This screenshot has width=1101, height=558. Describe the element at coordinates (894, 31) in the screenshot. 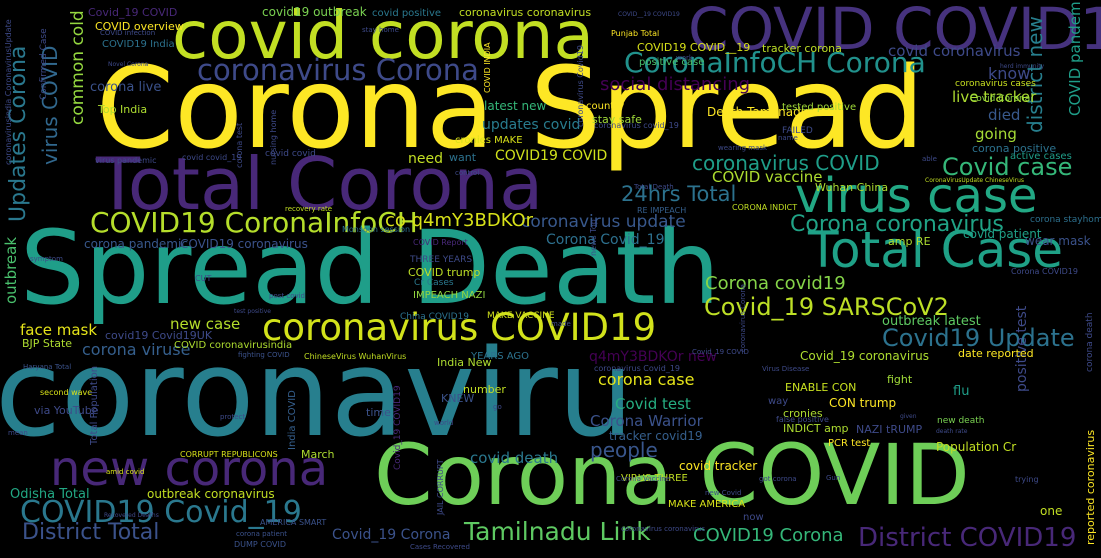

I see `word: COVID COVID19` at that location.